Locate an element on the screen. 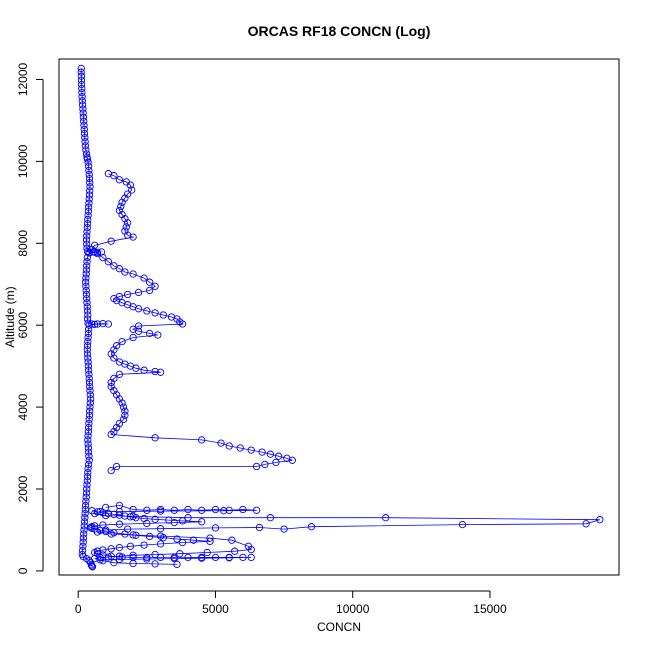 Image resolution: width=650 pixels, height=650 pixels. y-axis: 0 2000 4000 6000 8000 10000 12000 is located at coordinates (30, 318).